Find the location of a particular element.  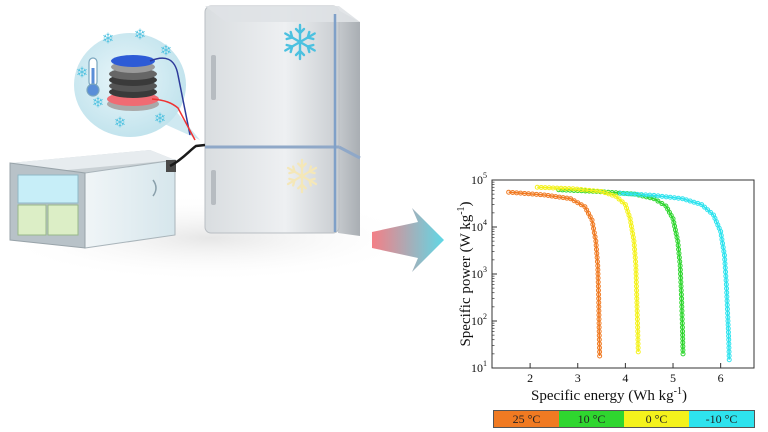

legend-item-0c: 0 °C is located at coordinates (656, 419).